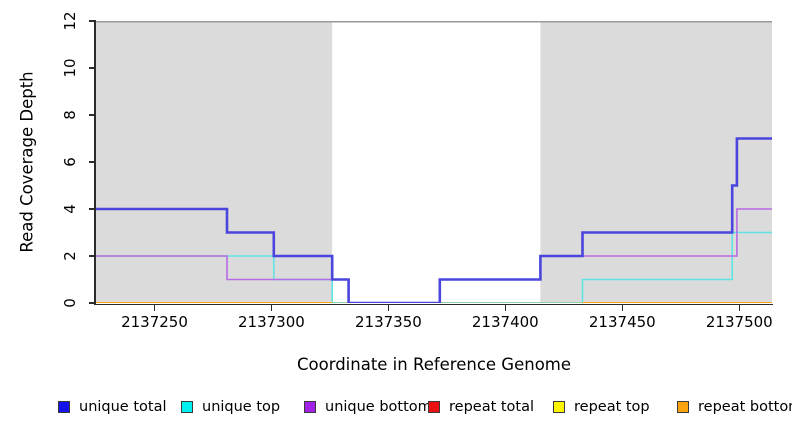  Describe the element at coordinates (378, 407) in the screenshot. I see `legend-label: unique bottom` at that location.